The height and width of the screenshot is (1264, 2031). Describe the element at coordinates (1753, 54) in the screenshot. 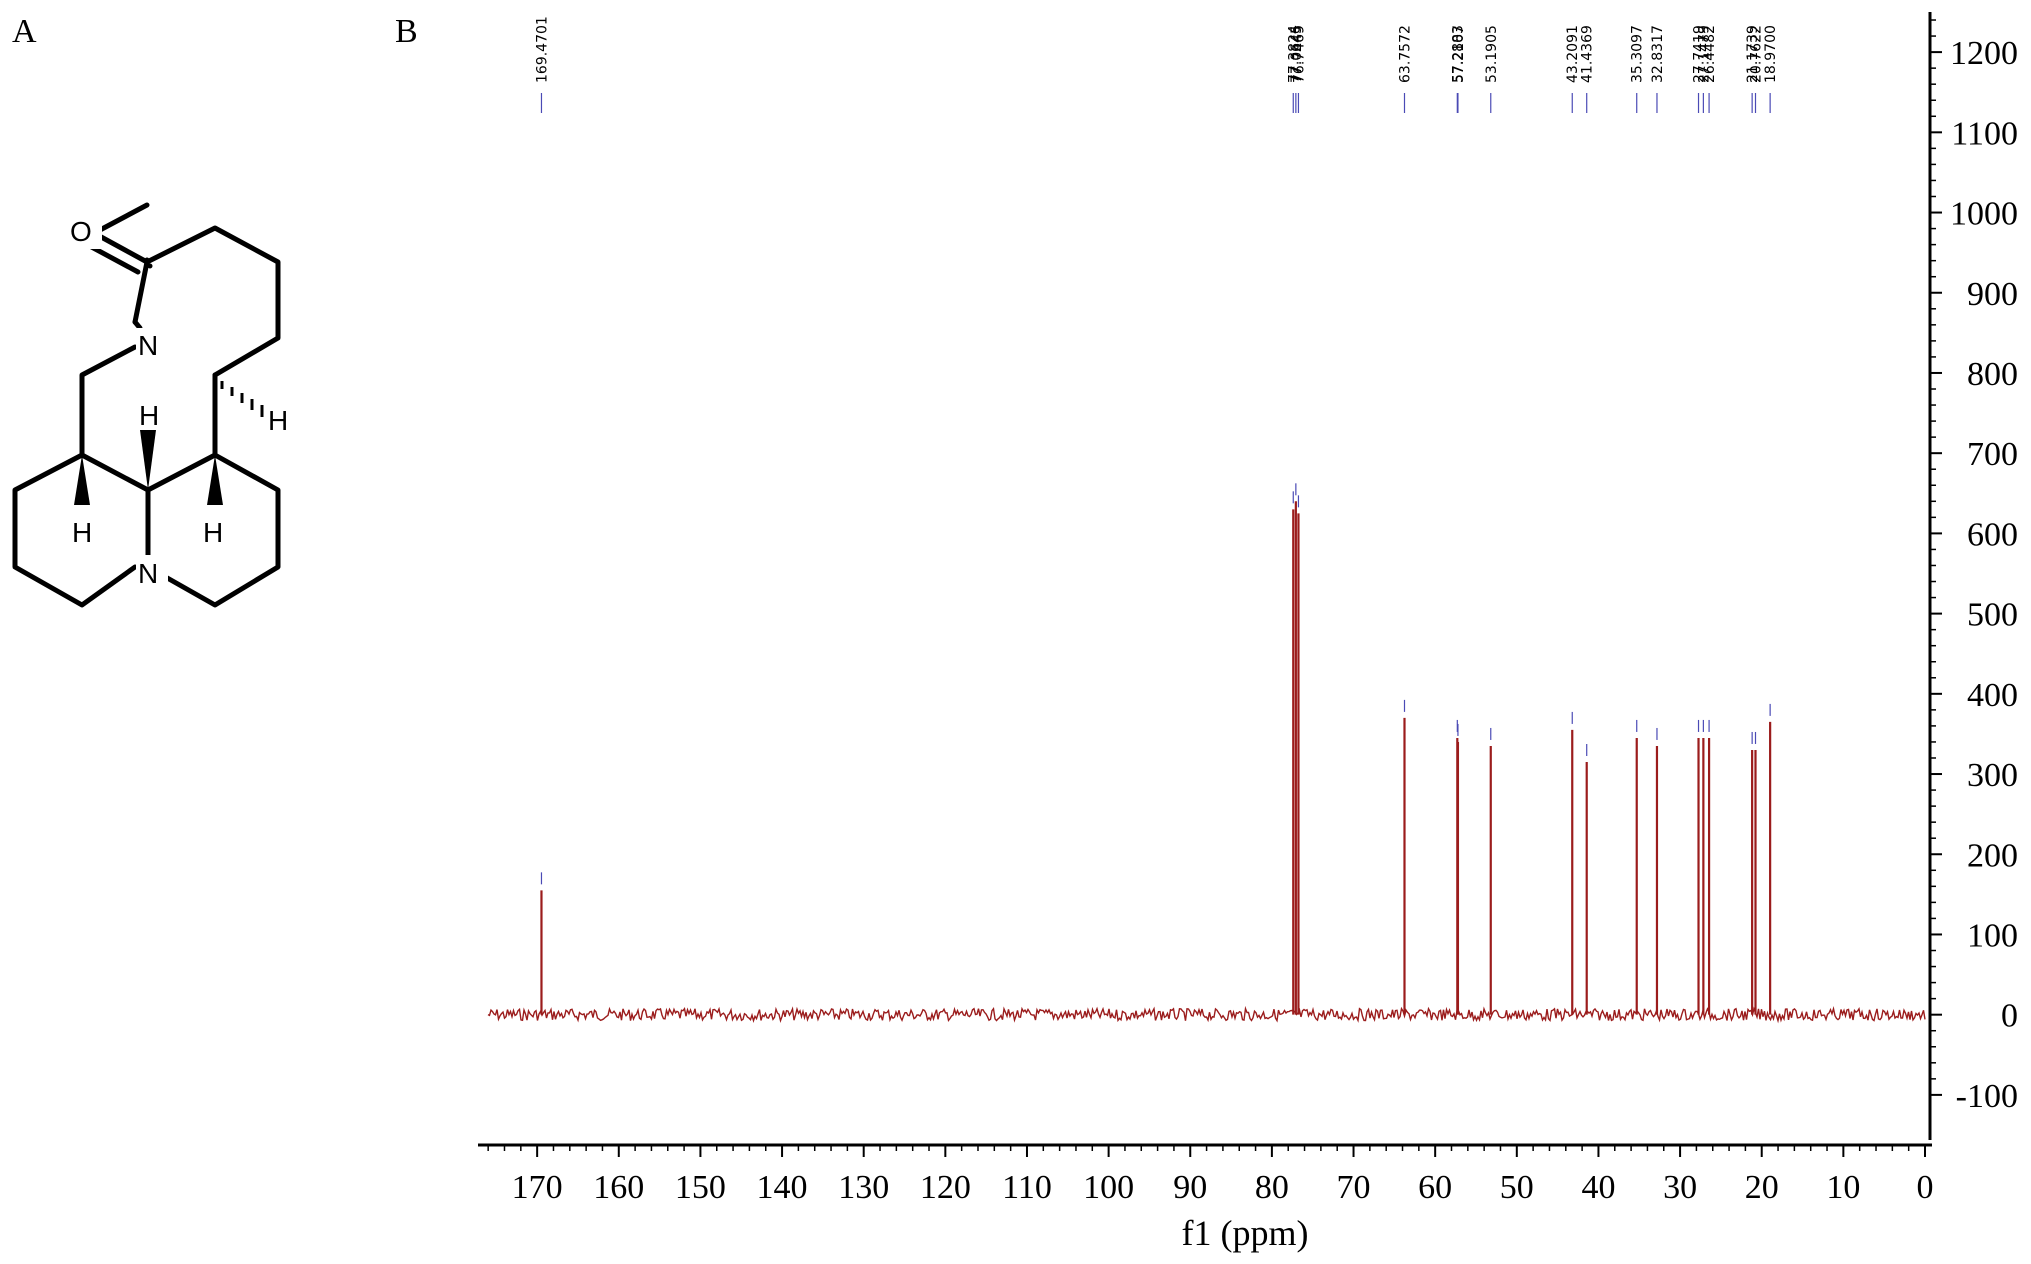

I see `peak-label: 21.1739` at that location.